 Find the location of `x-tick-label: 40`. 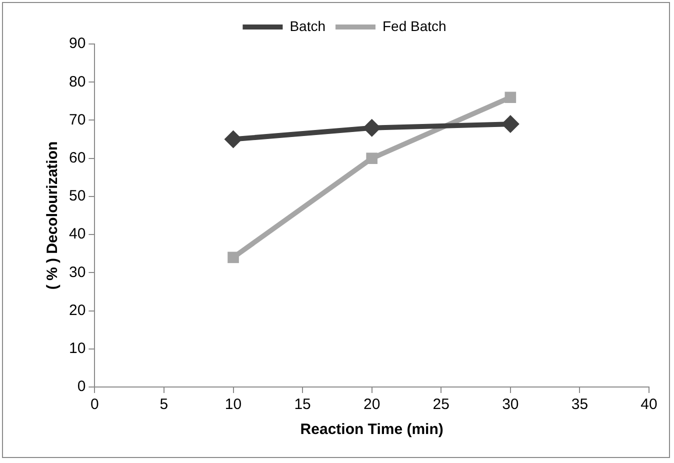

x-tick-label: 40 is located at coordinates (649, 405).